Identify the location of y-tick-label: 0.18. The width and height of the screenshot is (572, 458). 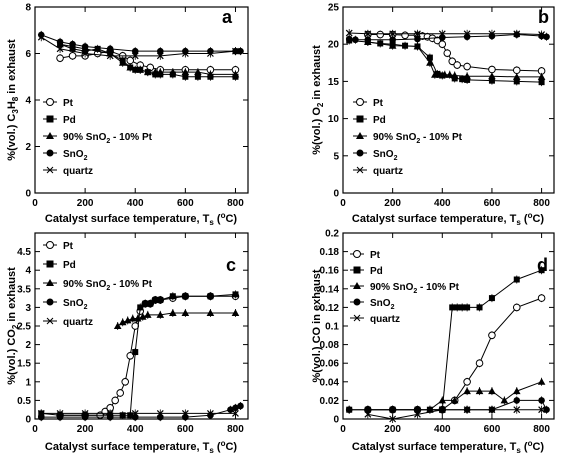
(330, 252).